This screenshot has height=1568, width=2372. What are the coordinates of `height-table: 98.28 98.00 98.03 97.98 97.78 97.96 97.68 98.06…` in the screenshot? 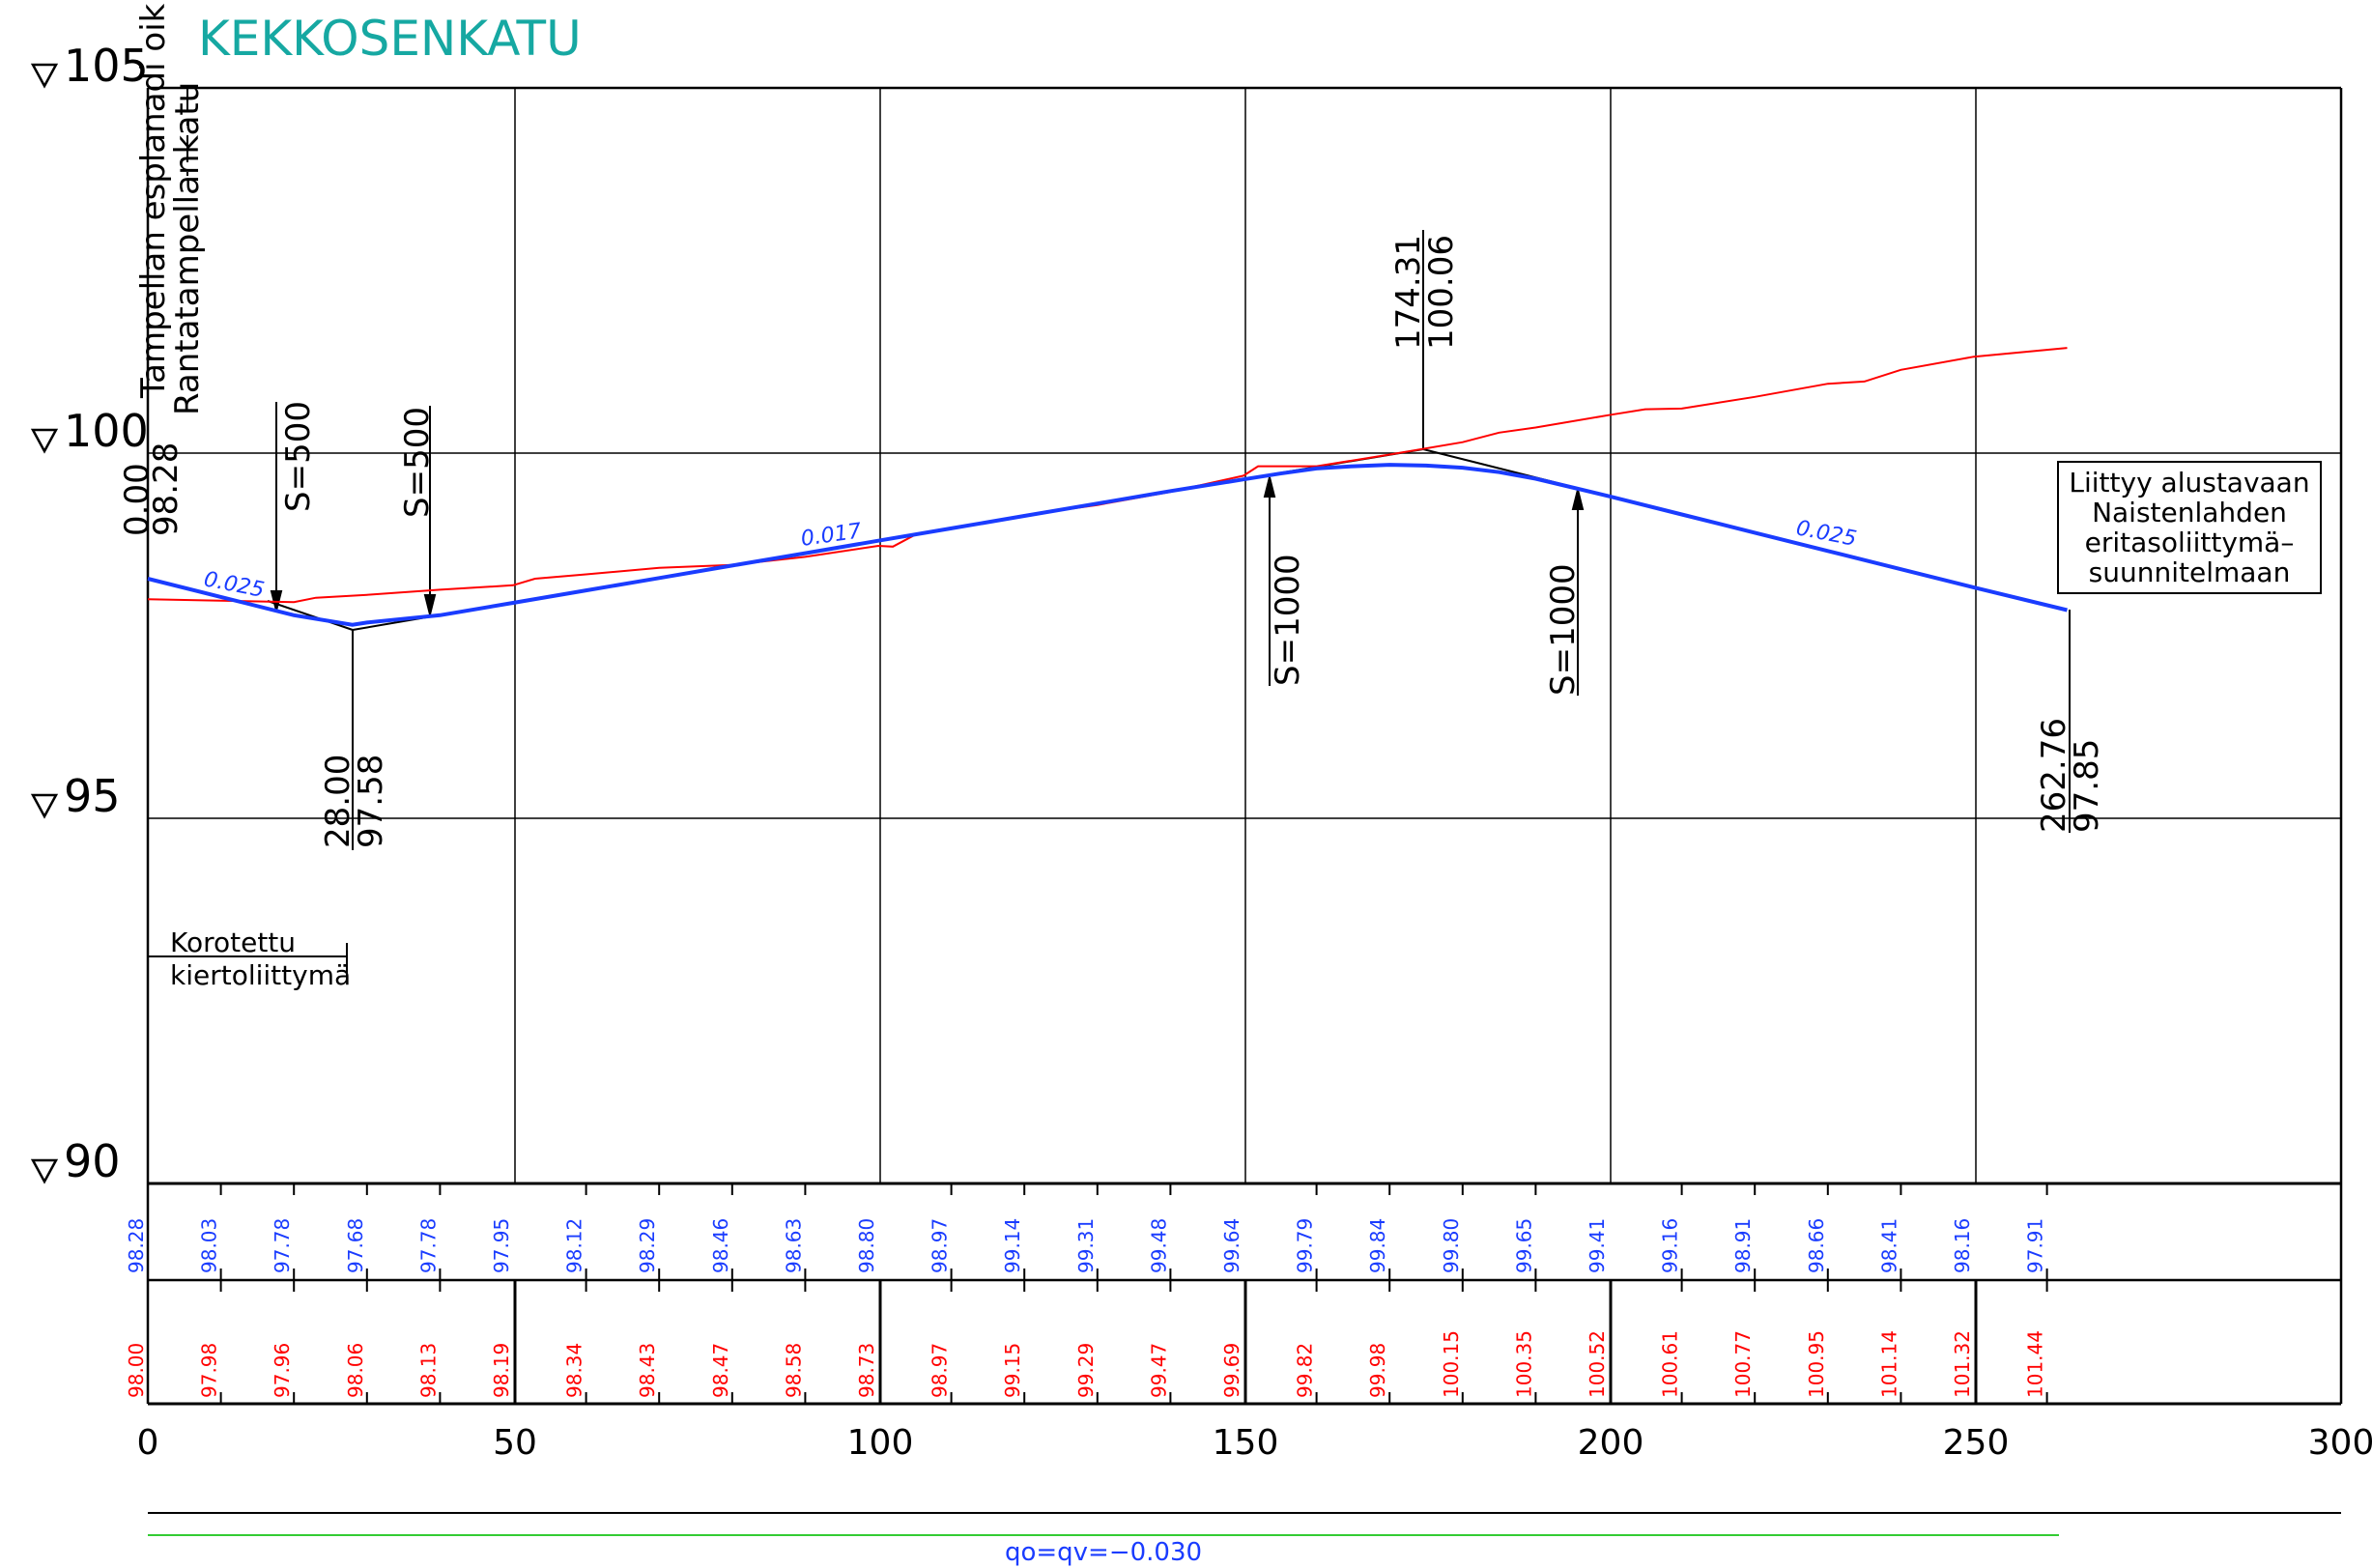 It's located at (1086, 1293).